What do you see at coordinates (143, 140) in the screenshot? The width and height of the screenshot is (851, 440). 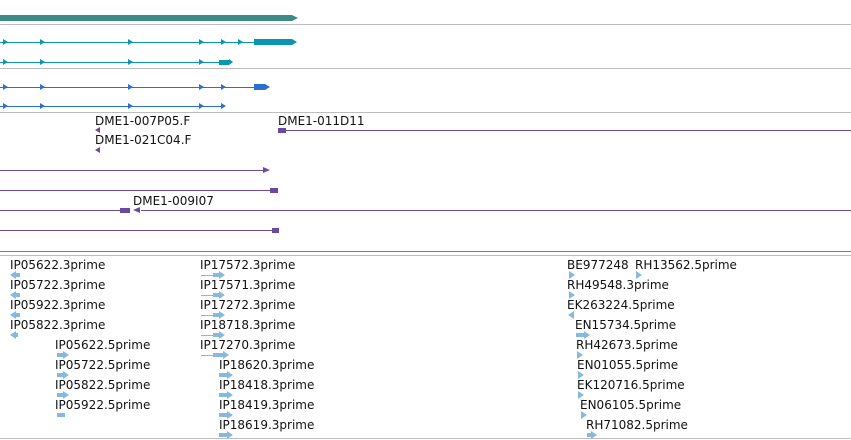 I see `clone-label: DME1-021C04.F` at bounding box center [143, 140].